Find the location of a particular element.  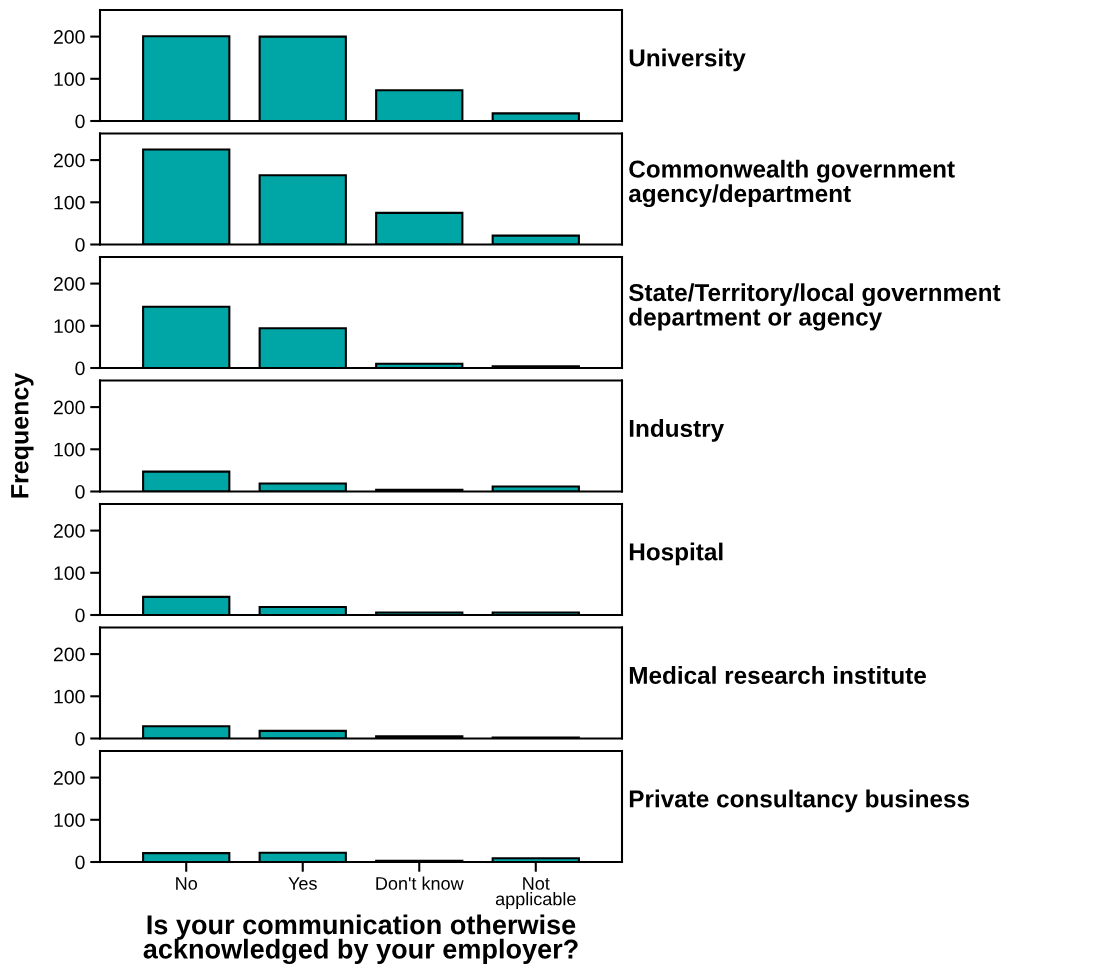

text: University is located at coordinates (687, 60).